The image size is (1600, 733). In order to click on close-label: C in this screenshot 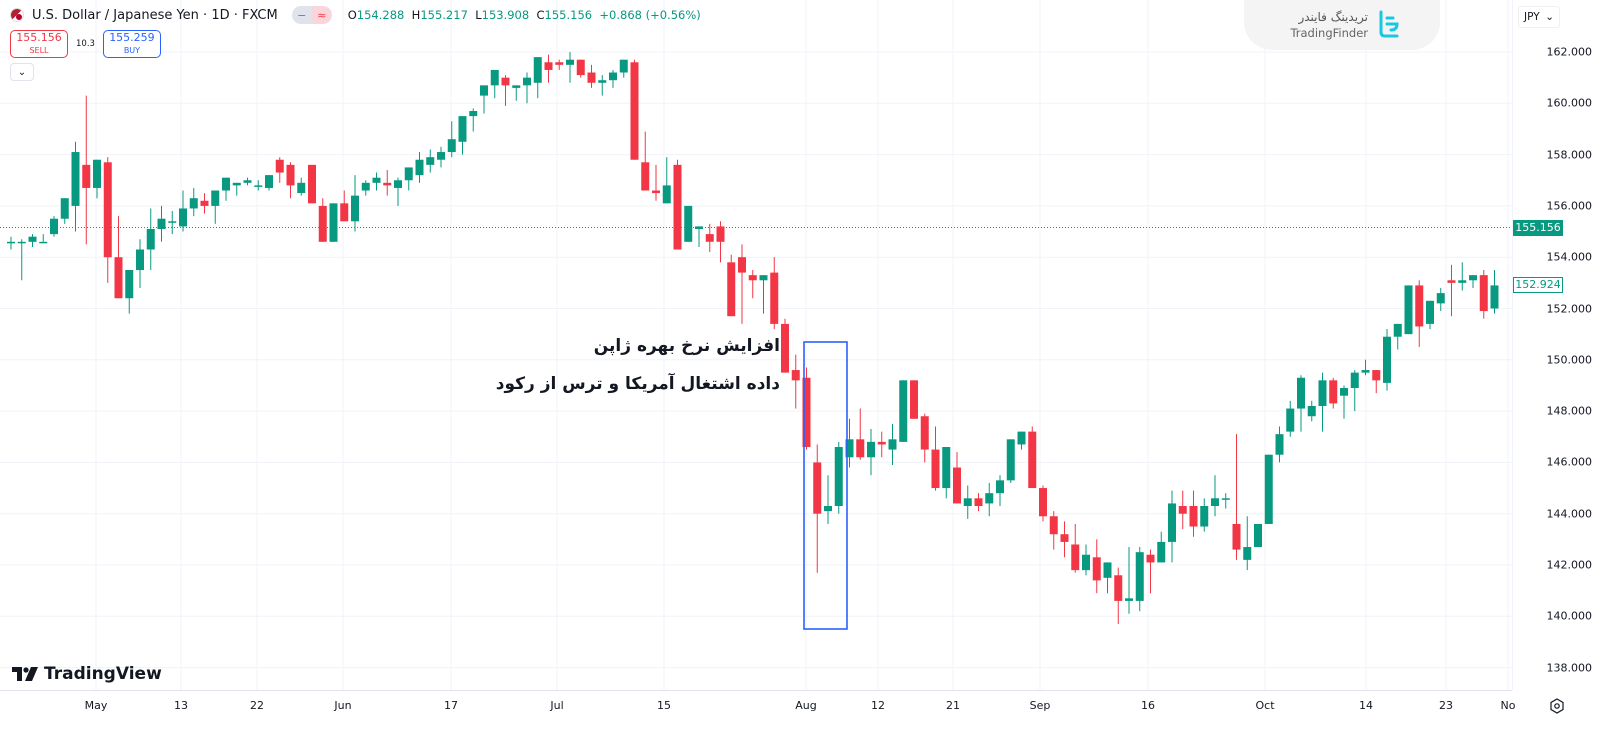, I will do `click(540, 15)`.